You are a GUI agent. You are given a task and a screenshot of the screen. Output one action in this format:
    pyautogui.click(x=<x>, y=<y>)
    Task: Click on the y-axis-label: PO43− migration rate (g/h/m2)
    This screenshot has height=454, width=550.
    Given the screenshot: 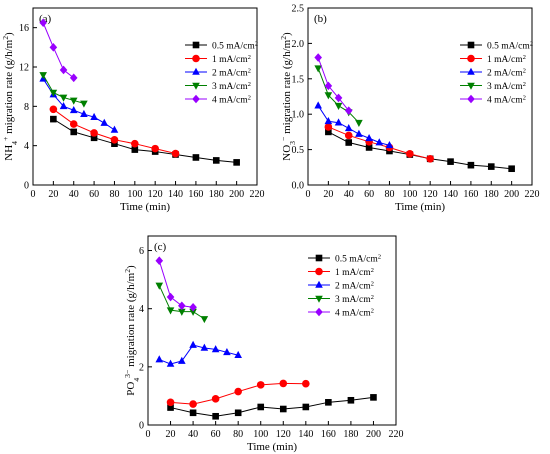 What is the action you would take?
    pyautogui.click(x=132, y=330)
    